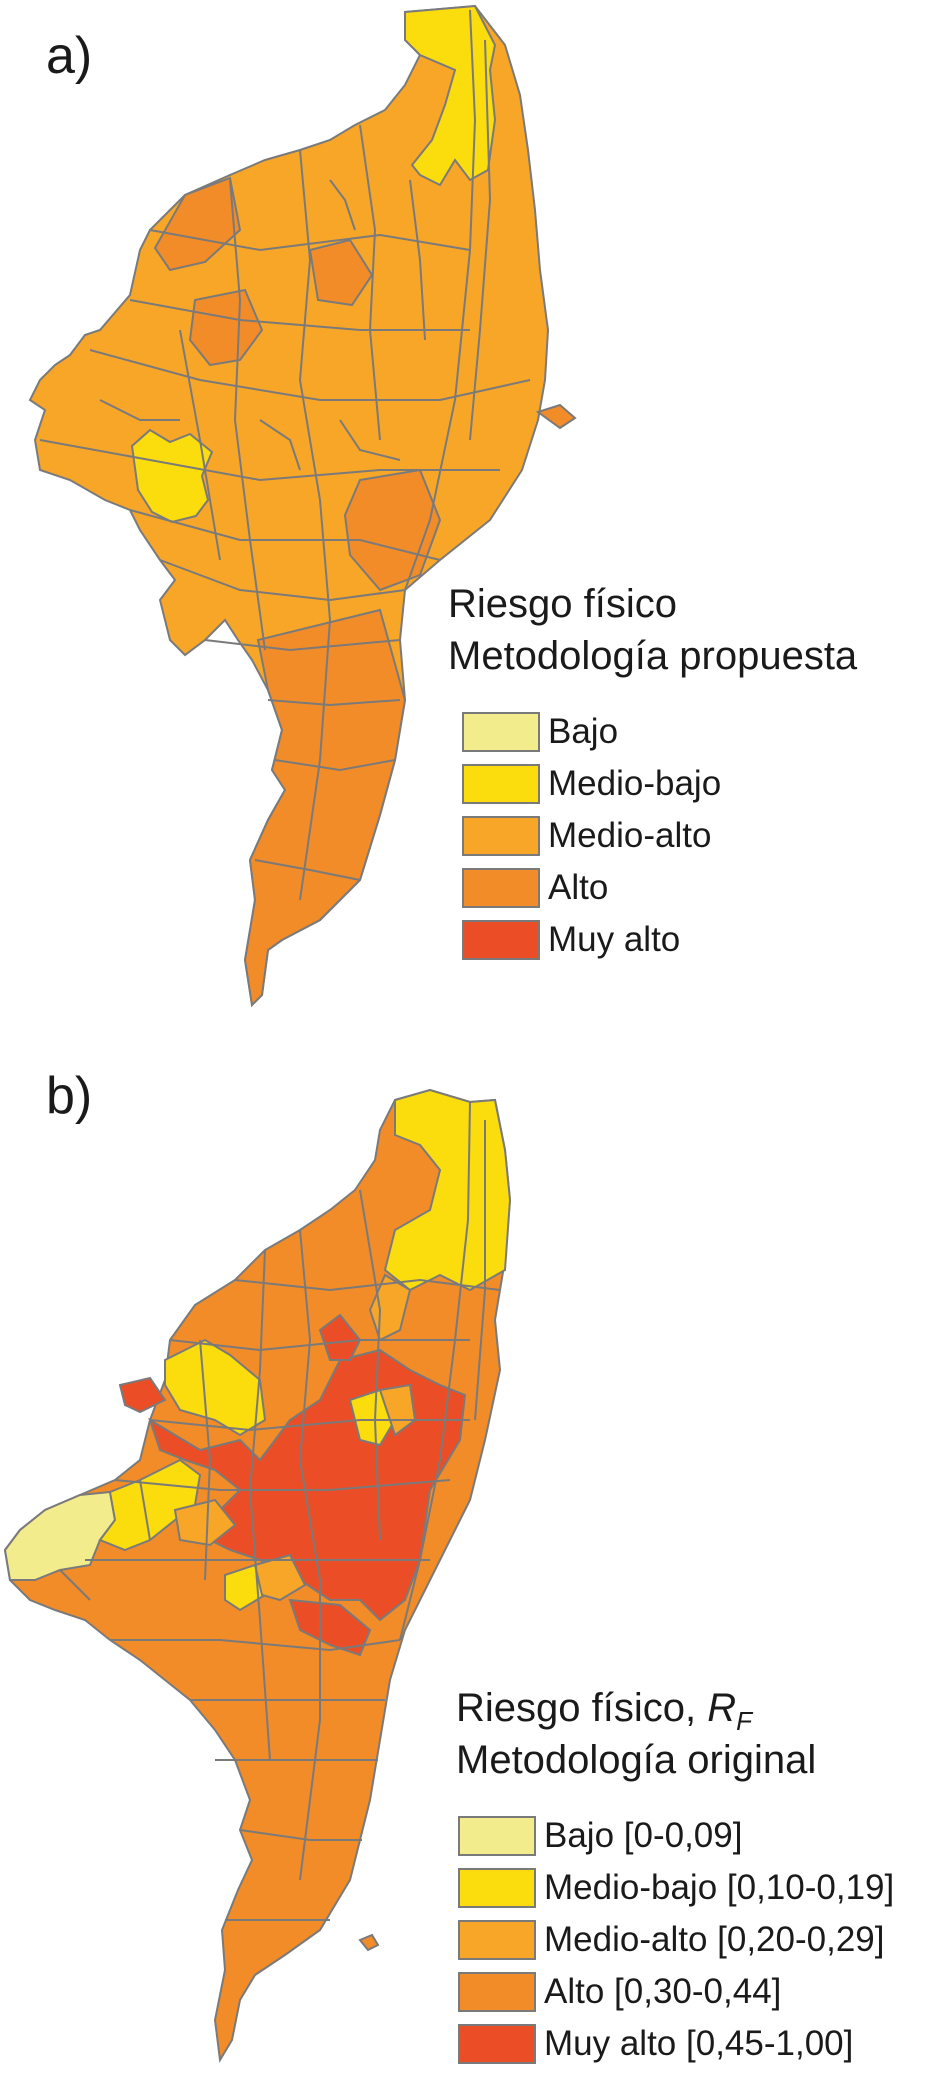 The width and height of the screenshot is (952, 2083). Describe the element at coordinates (578, 887) in the screenshot. I see `legend-label: Alto` at that location.